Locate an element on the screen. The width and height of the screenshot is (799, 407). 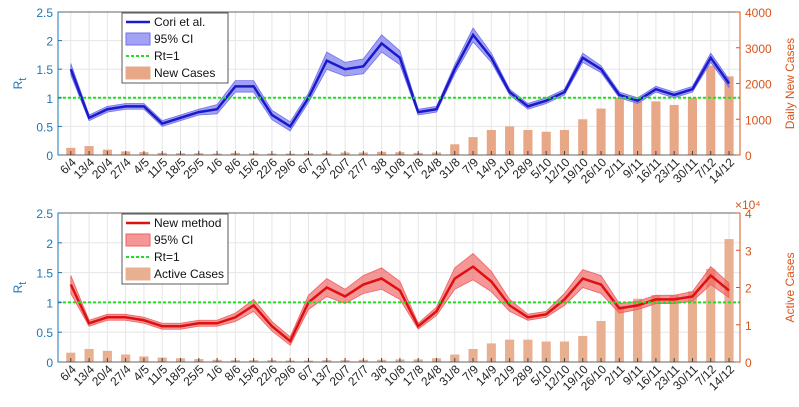
legend-label: New Cases is located at coordinates (184, 73).